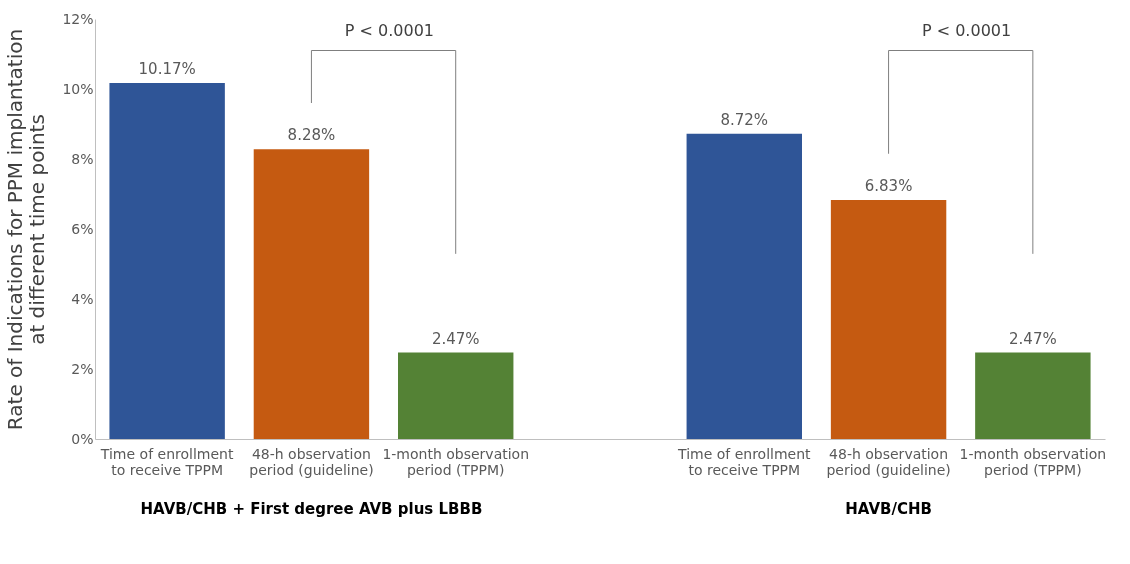  I want to click on data-label: 10.17%, so click(167, 69).